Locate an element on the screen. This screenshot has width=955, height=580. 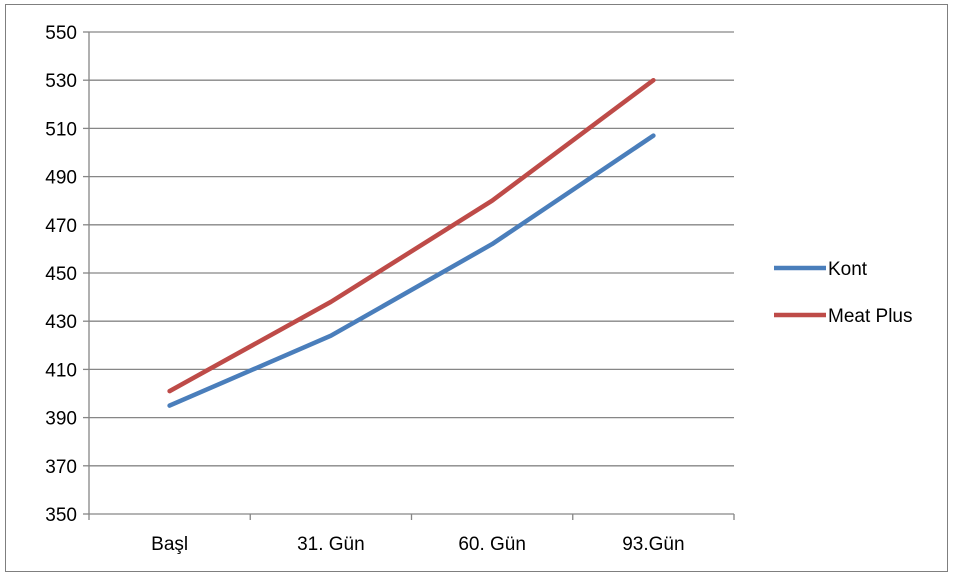
x-tick-label: 31. Gün is located at coordinates (331, 544).